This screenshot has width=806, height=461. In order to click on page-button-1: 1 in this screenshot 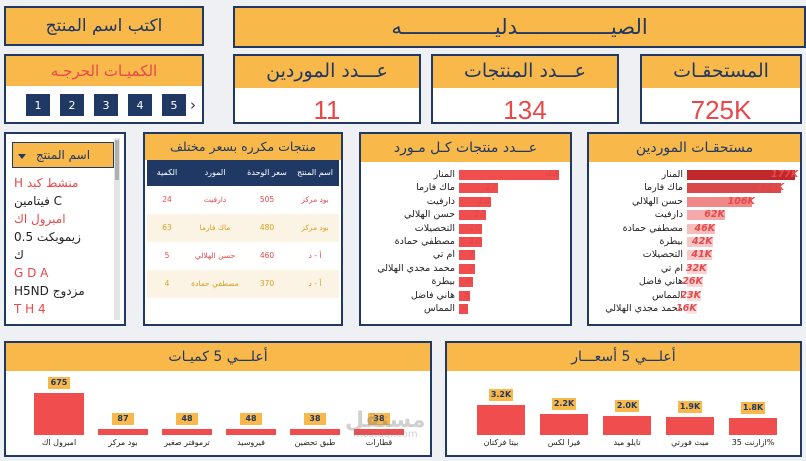, I will do `click(38, 105)`.